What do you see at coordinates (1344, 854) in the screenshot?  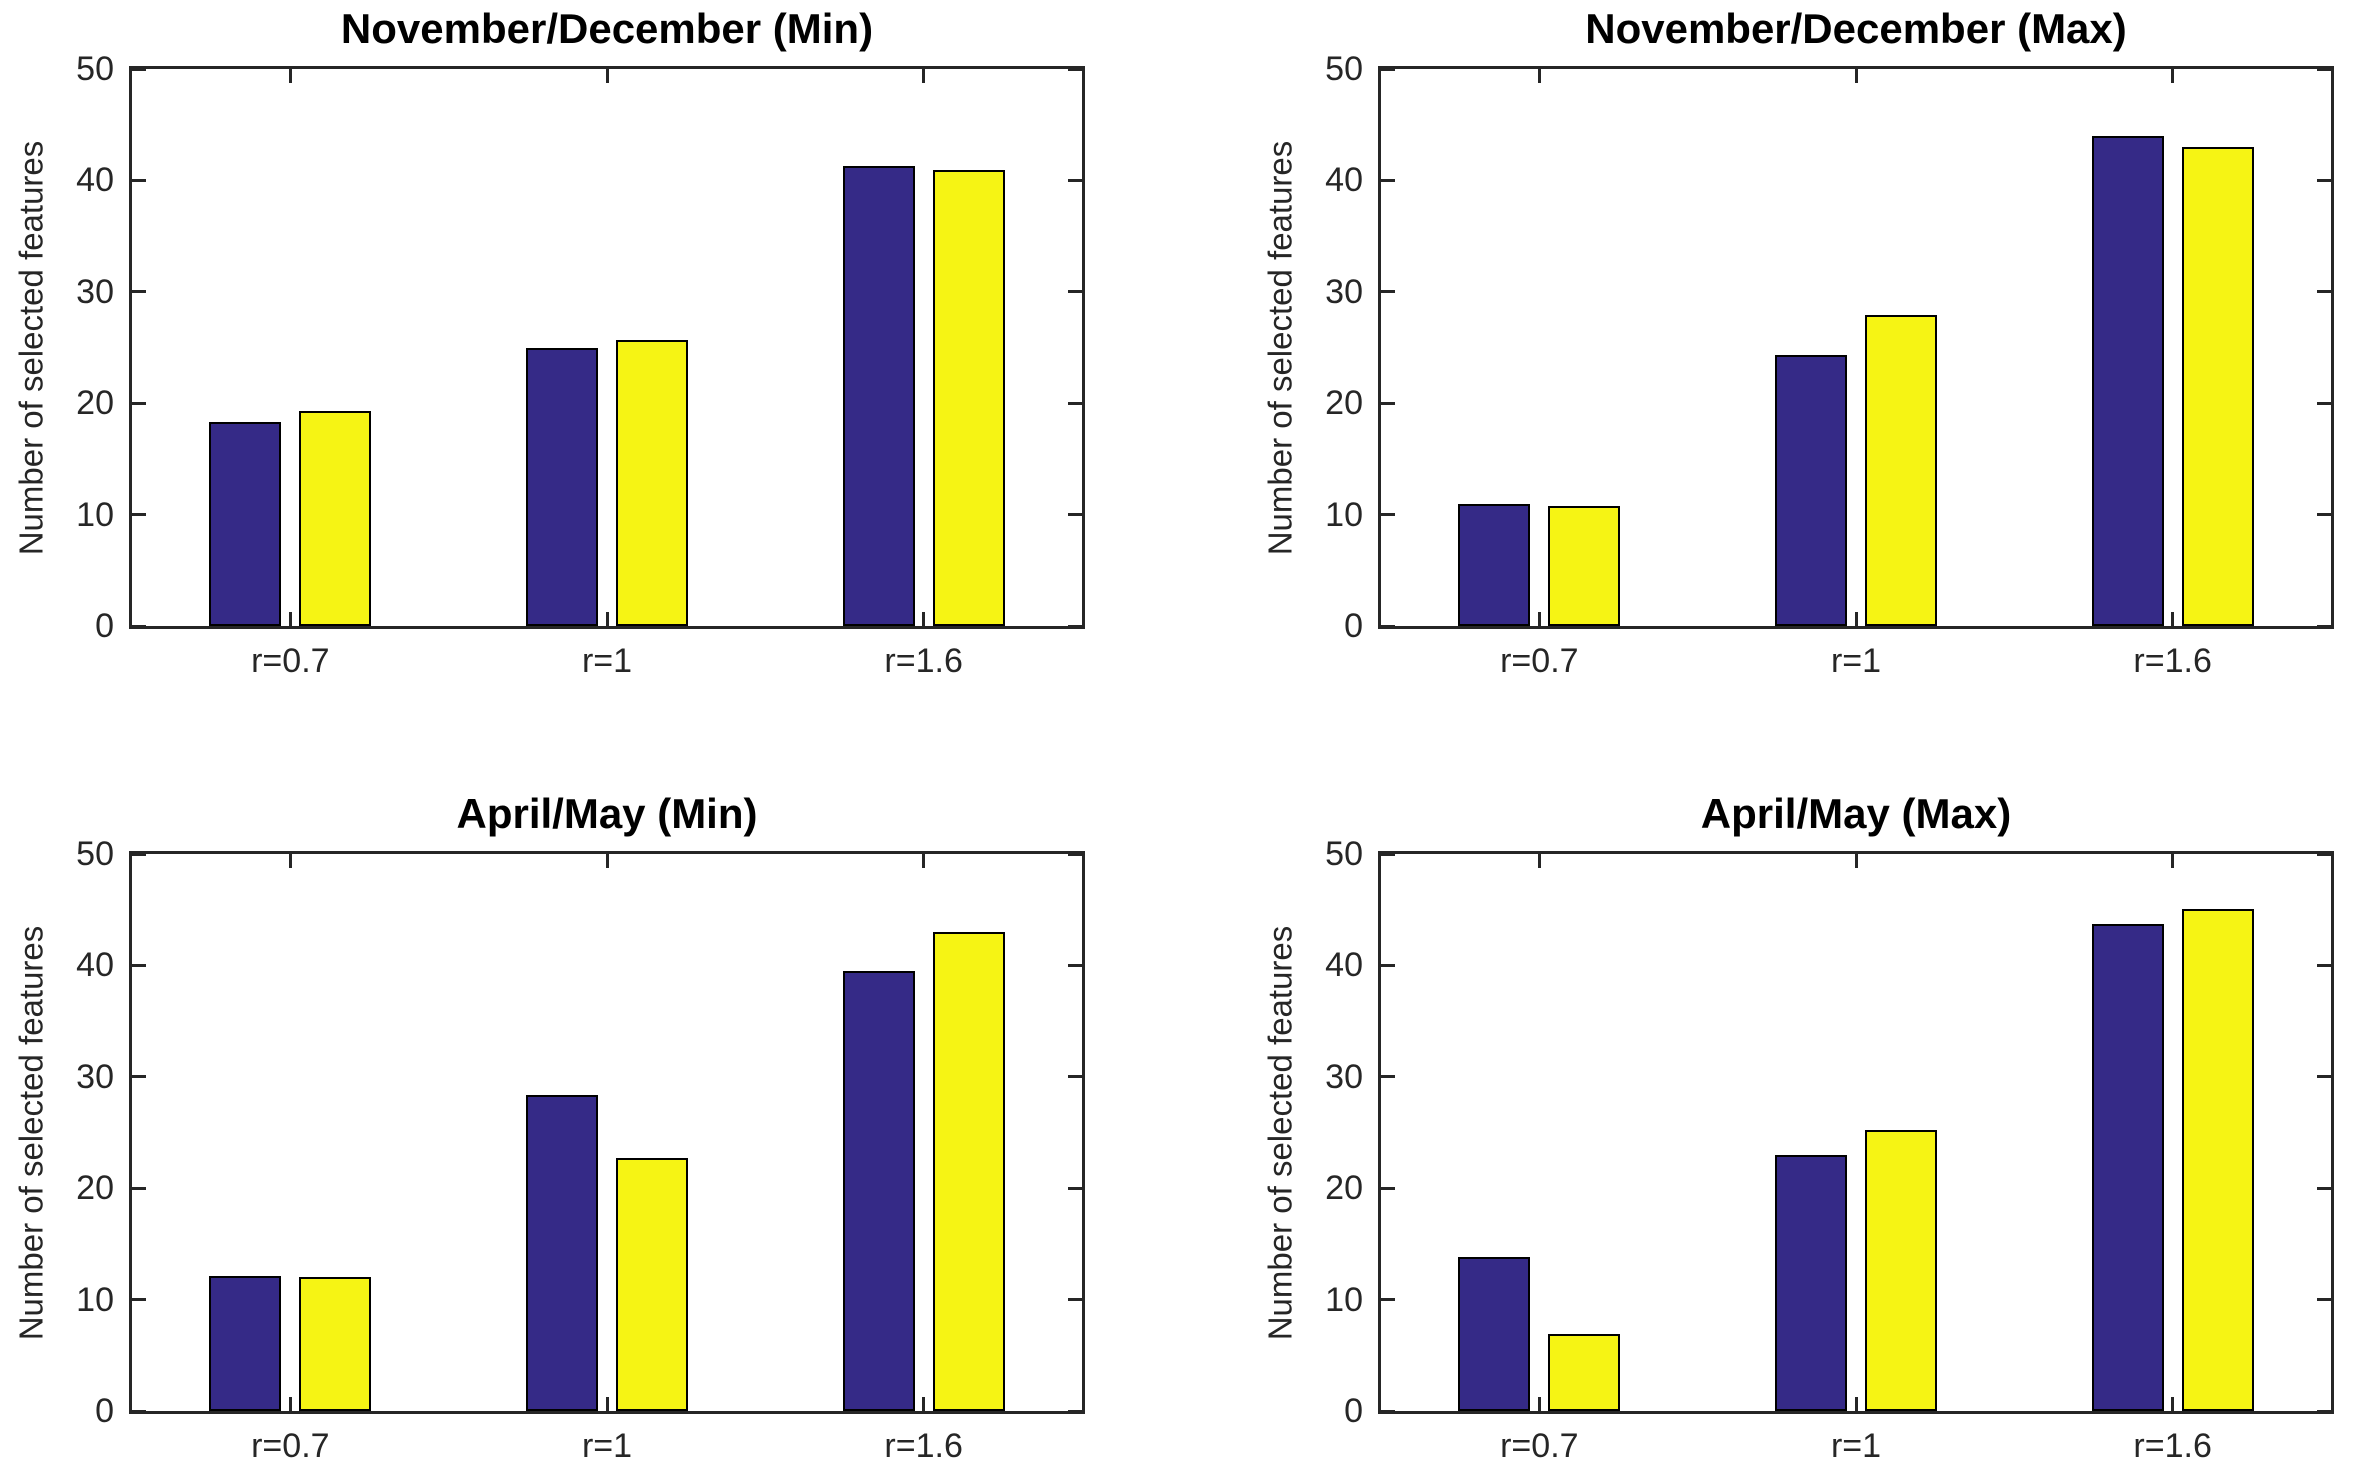 I see `y-tick-label: 50` at bounding box center [1344, 854].